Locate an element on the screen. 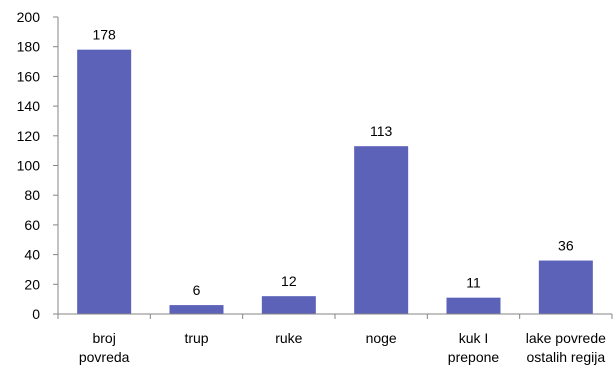 The height and width of the screenshot is (367, 615). data-label: 36 is located at coordinates (566, 246).